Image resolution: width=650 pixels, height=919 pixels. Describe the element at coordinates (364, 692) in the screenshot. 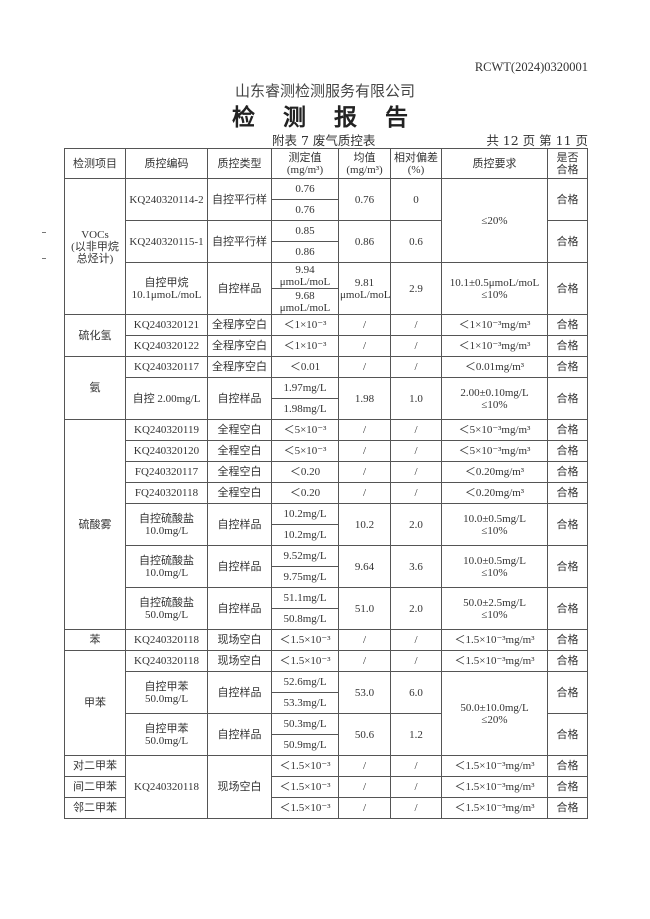

I see `table-cell: 53.0` at that location.